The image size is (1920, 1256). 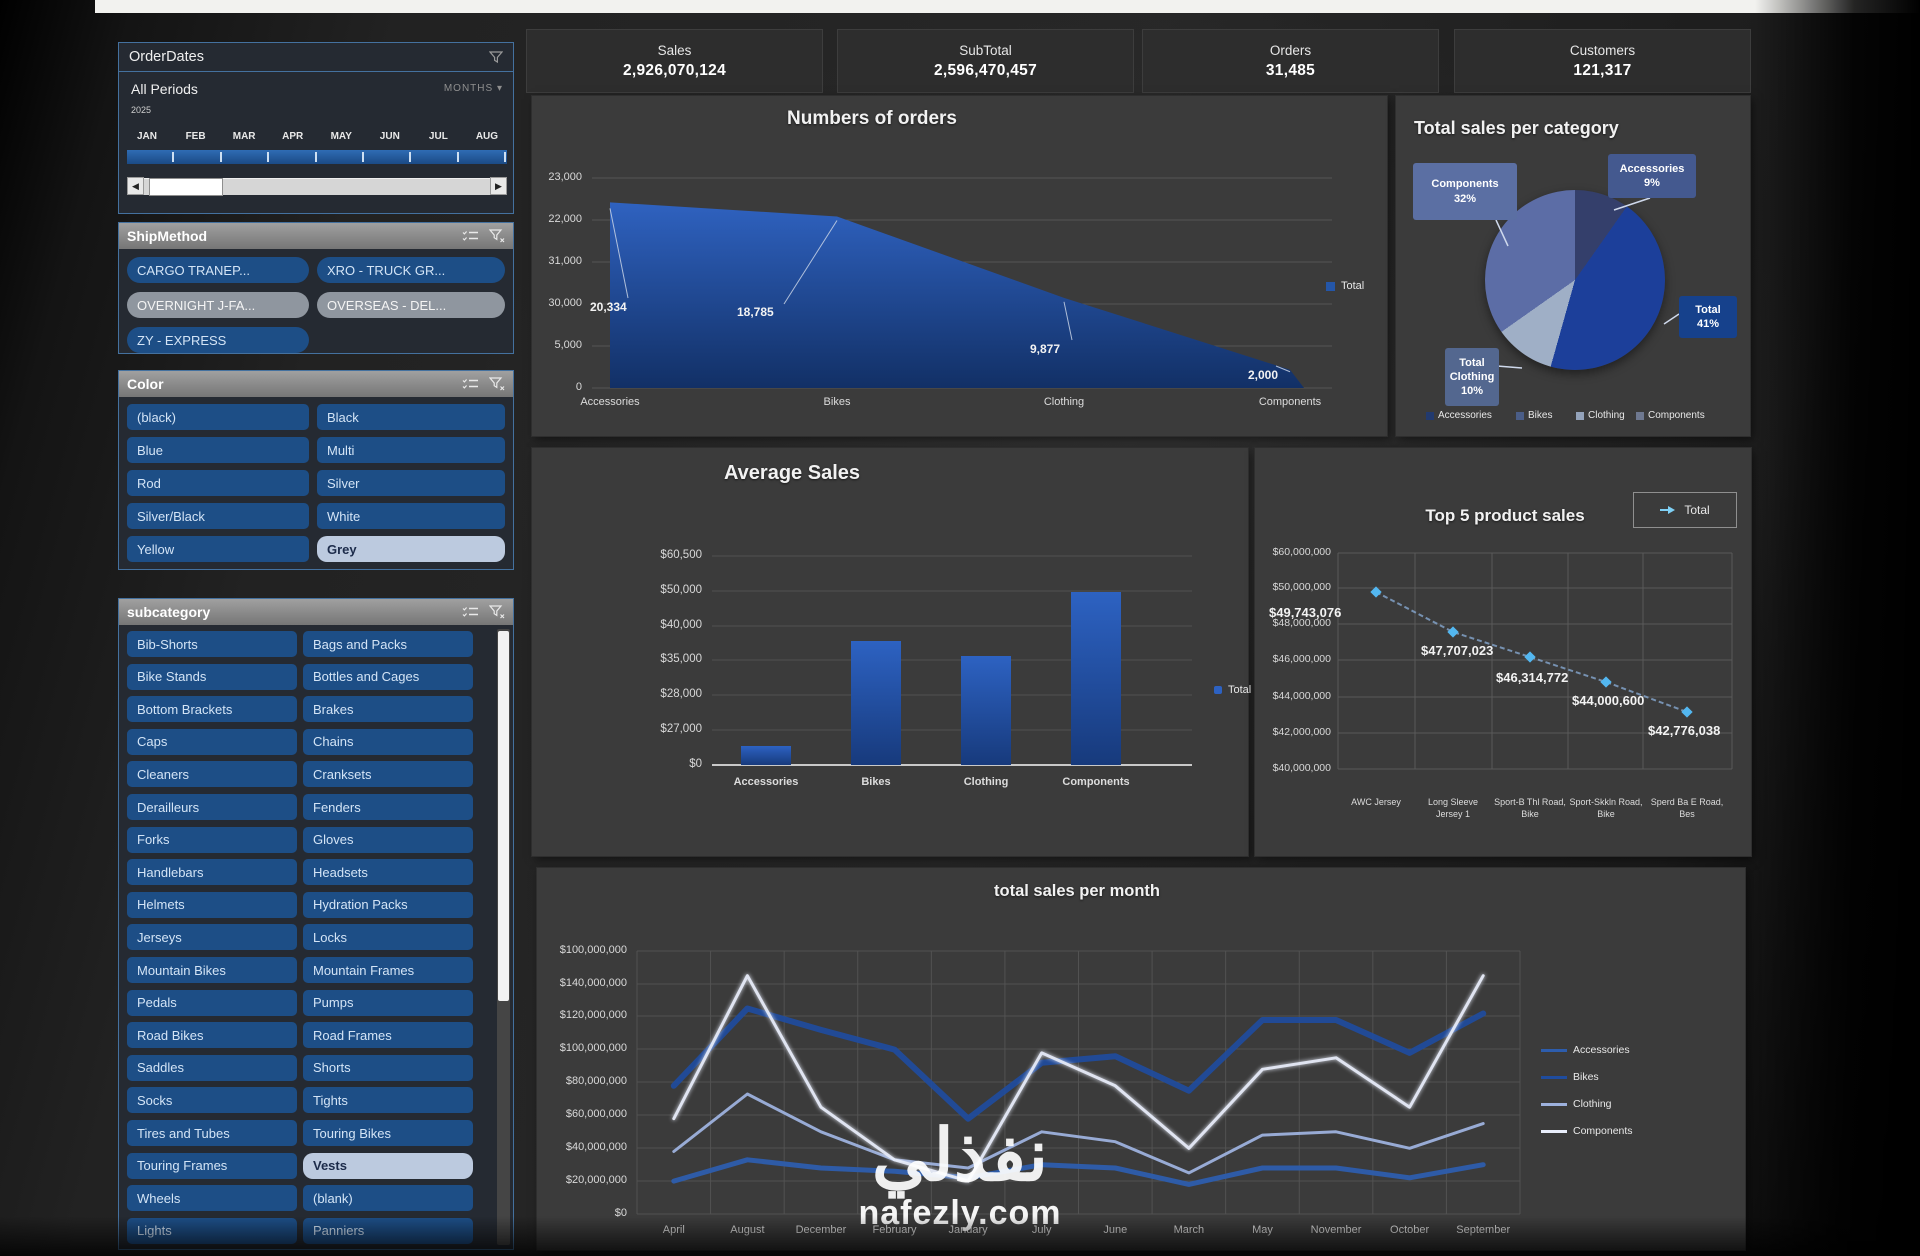 What do you see at coordinates (218, 417) in the screenshot?
I see `color-option: (black)` at bounding box center [218, 417].